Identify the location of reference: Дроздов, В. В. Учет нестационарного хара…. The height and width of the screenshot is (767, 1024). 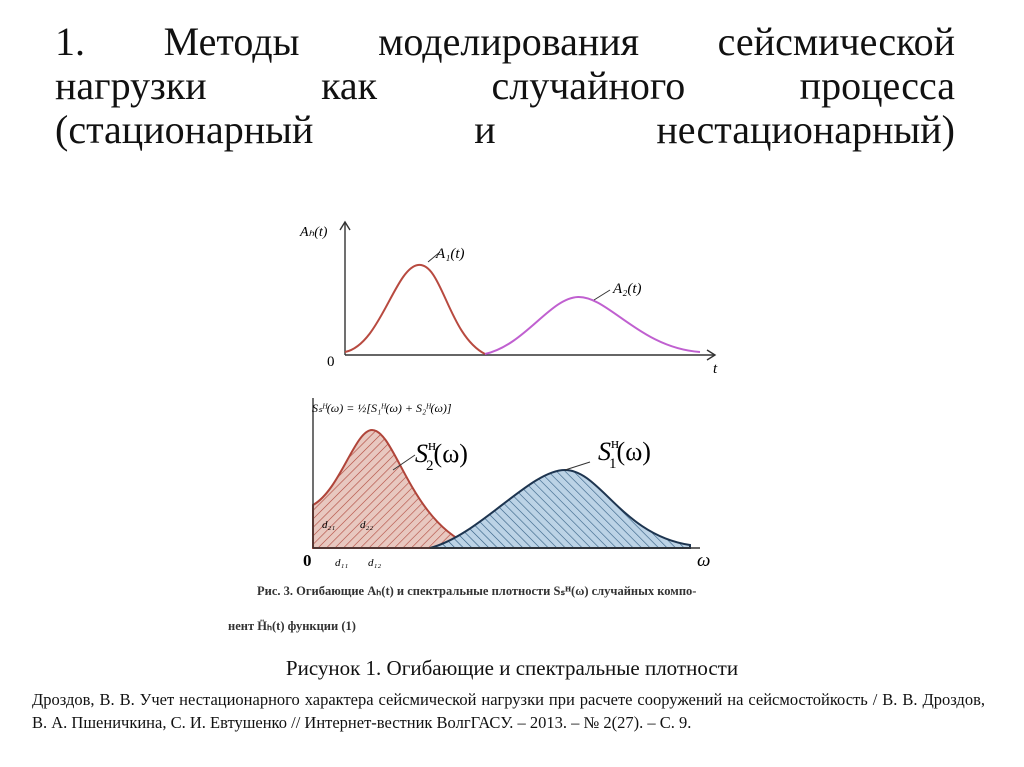
(508, 711).